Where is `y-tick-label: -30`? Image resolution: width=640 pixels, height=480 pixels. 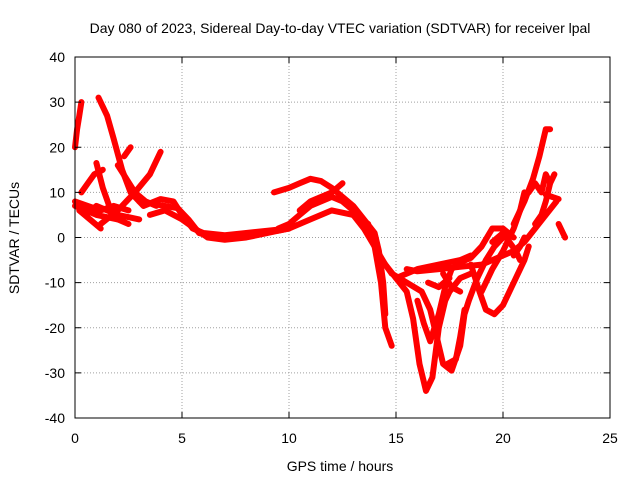 y-tick-label: -30 is located at coordinates (55, 373).